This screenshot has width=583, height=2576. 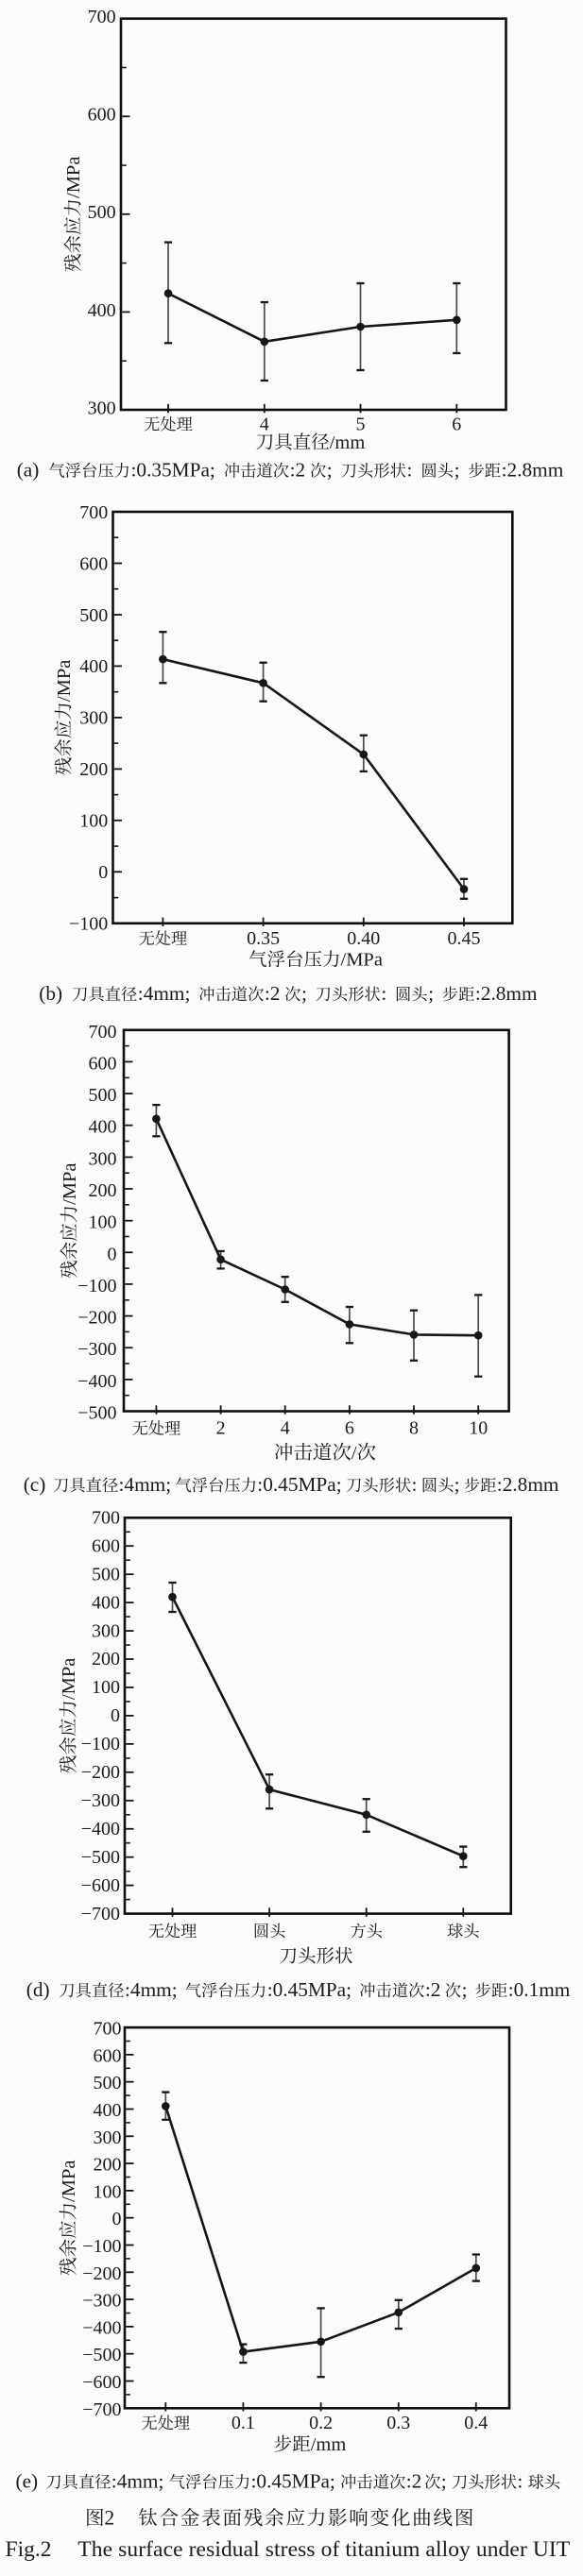 I want to click on svg-text: :0.1mm, so click(x=539, y=1989).